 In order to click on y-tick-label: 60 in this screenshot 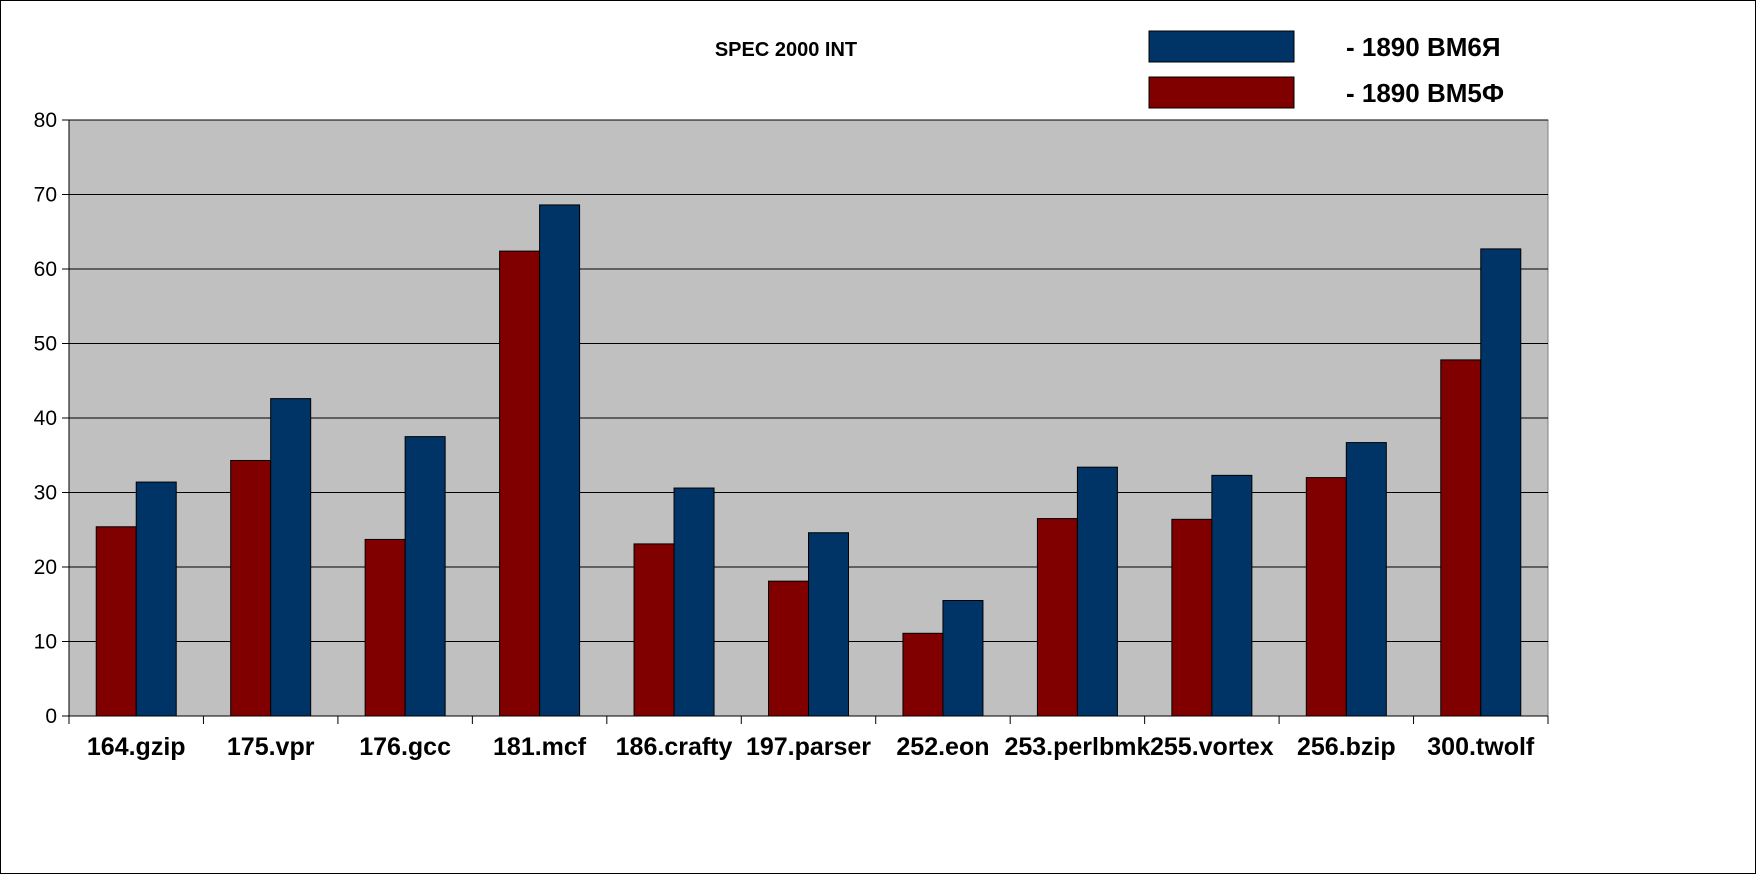, I will do `click(45, 269)`.